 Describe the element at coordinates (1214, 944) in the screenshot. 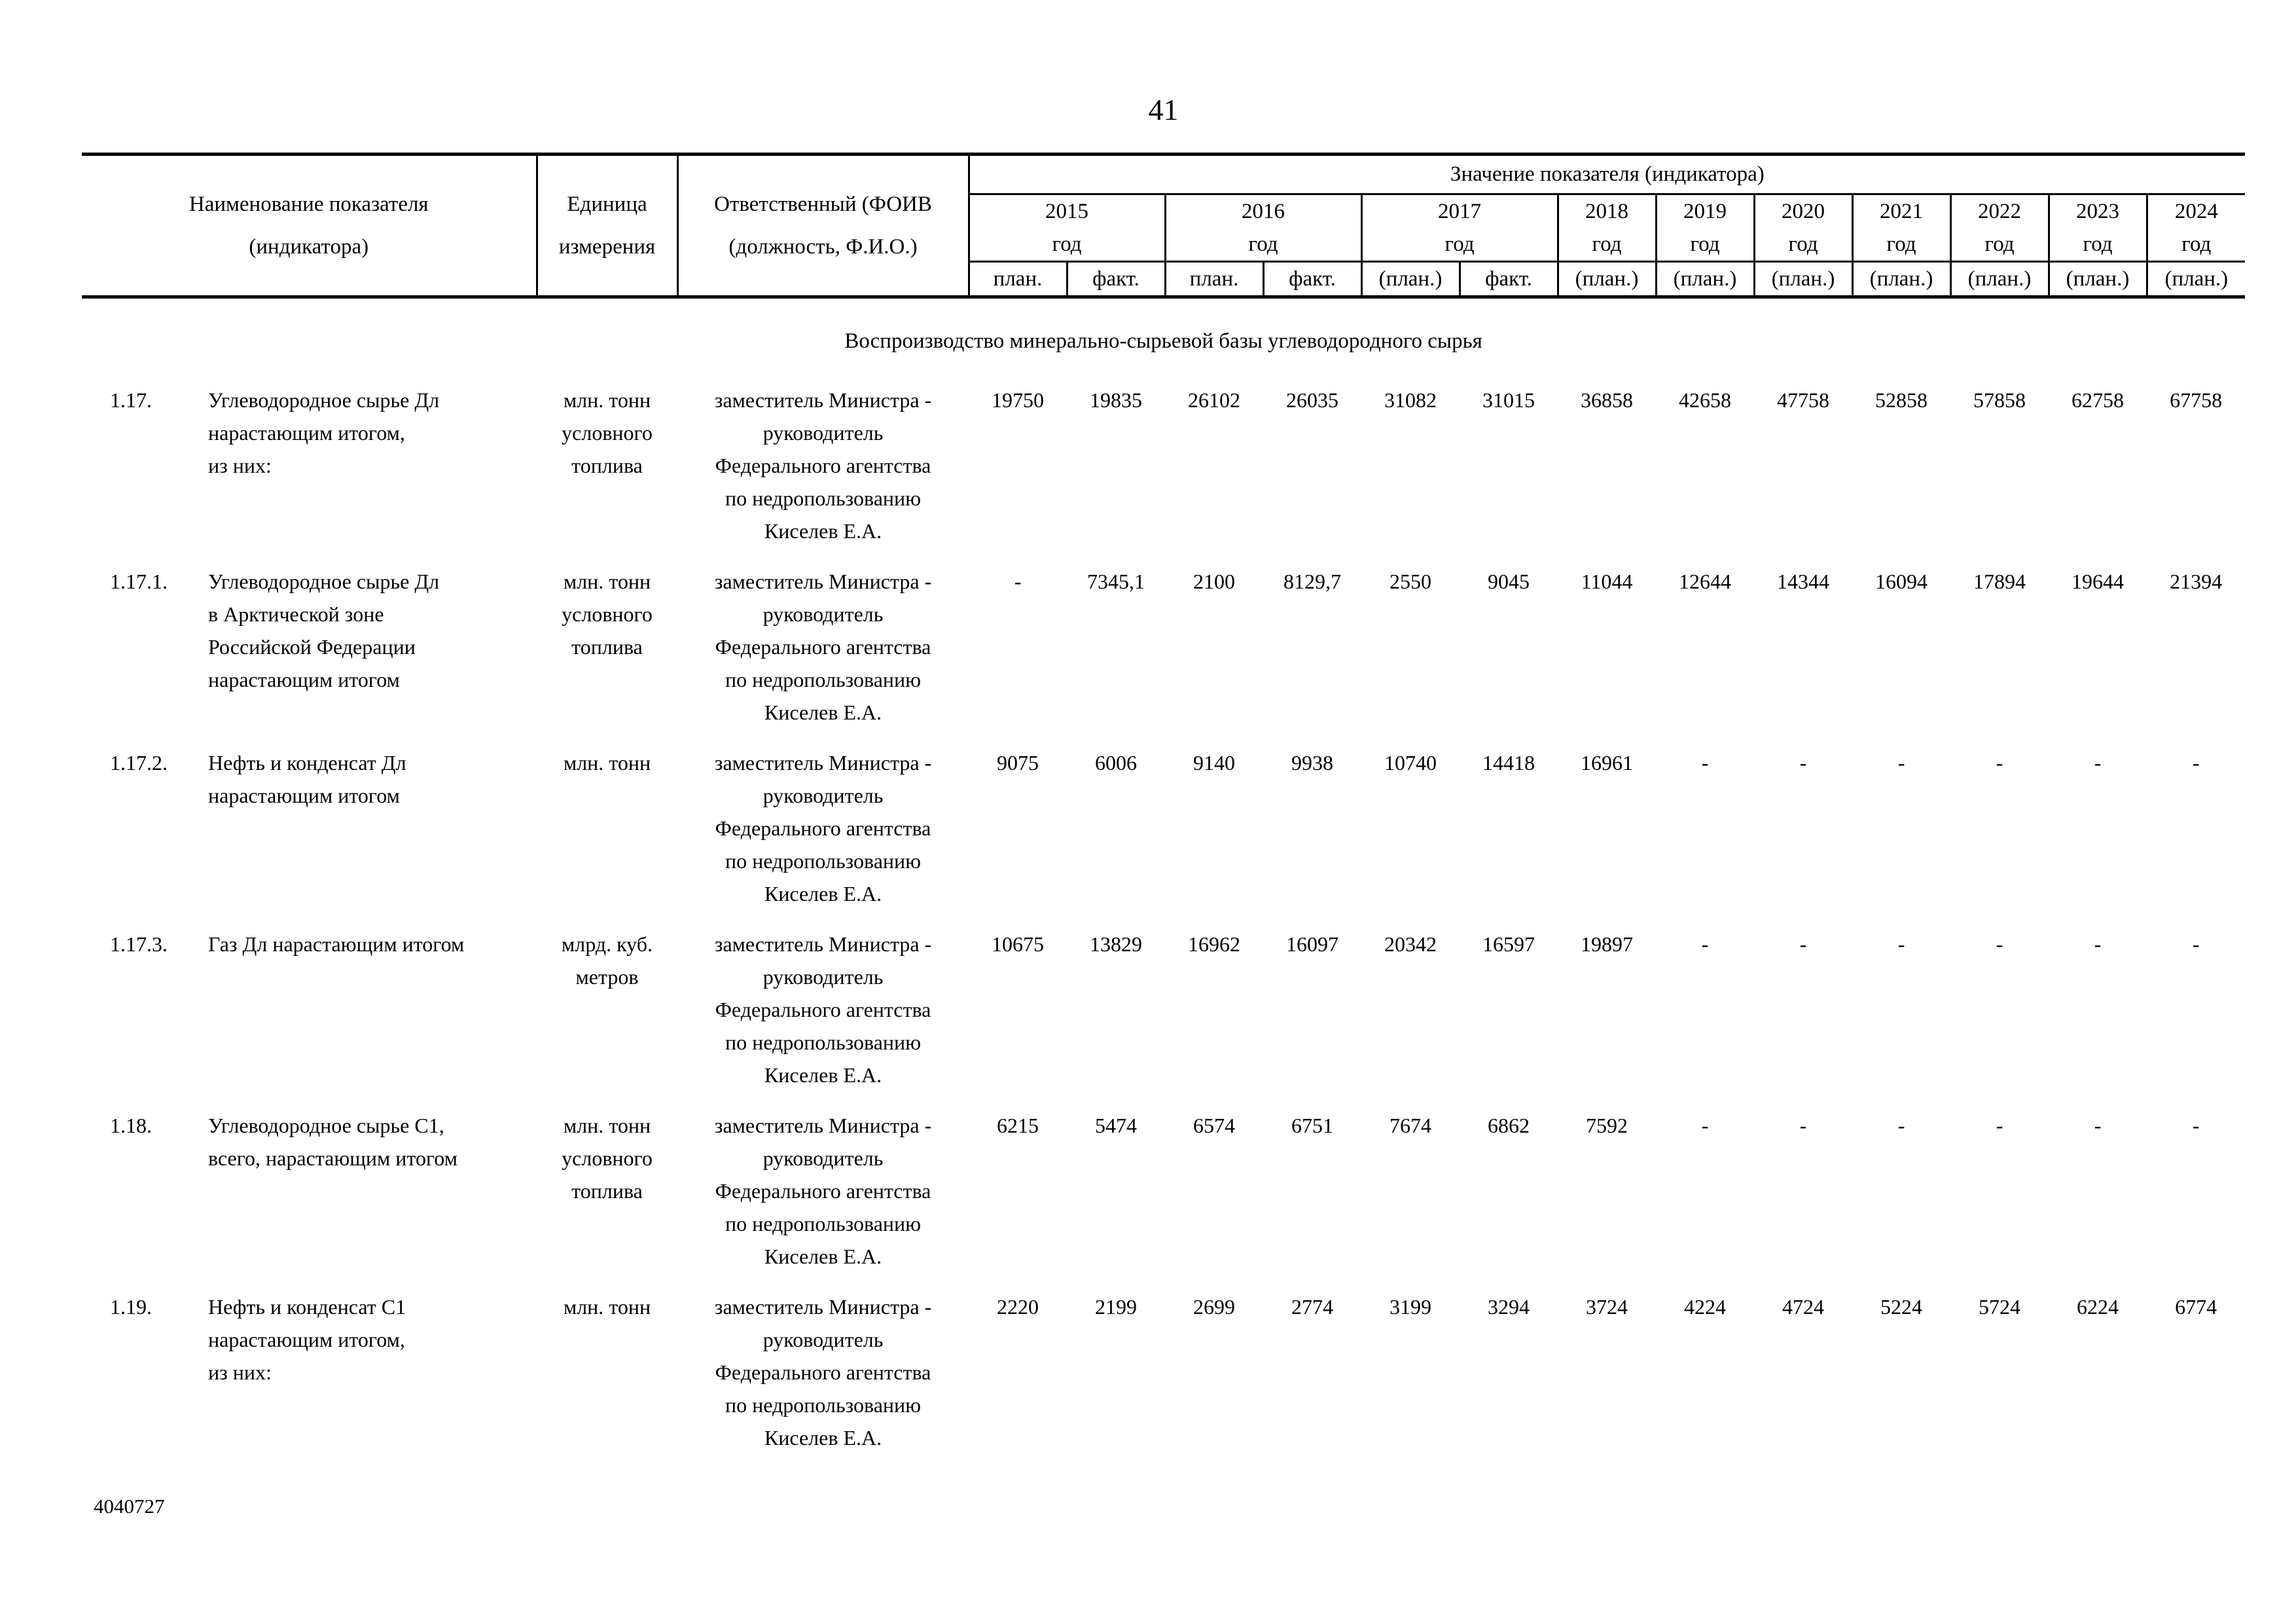

I see `value-cell: 16962` at that location.